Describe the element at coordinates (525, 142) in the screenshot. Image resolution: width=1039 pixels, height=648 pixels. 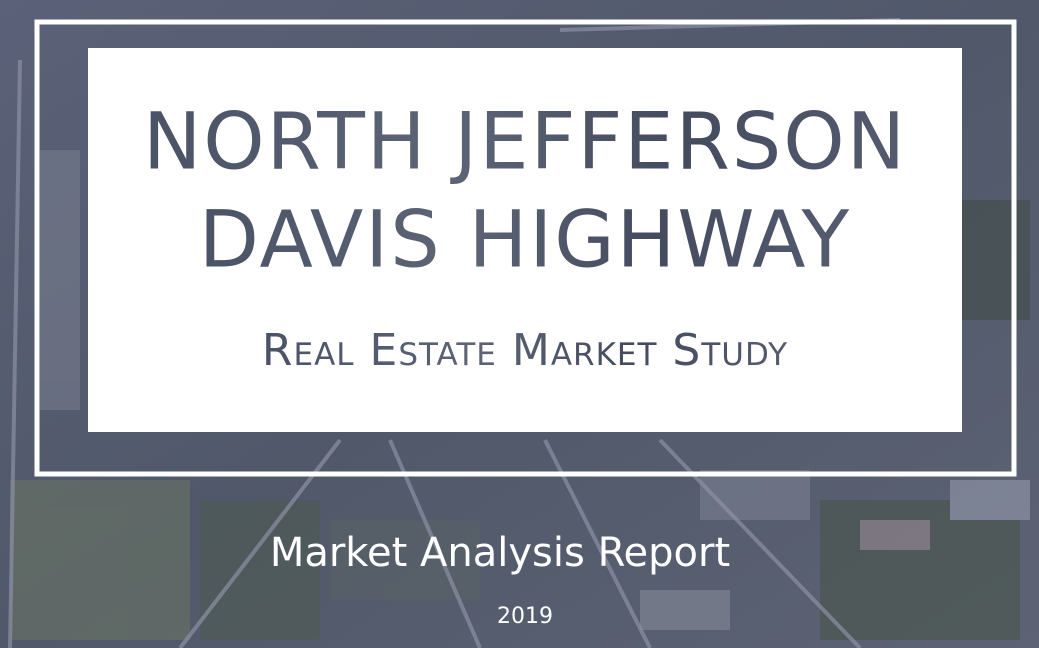
I see `title-line: NORTH JEFFERSON` at that location.